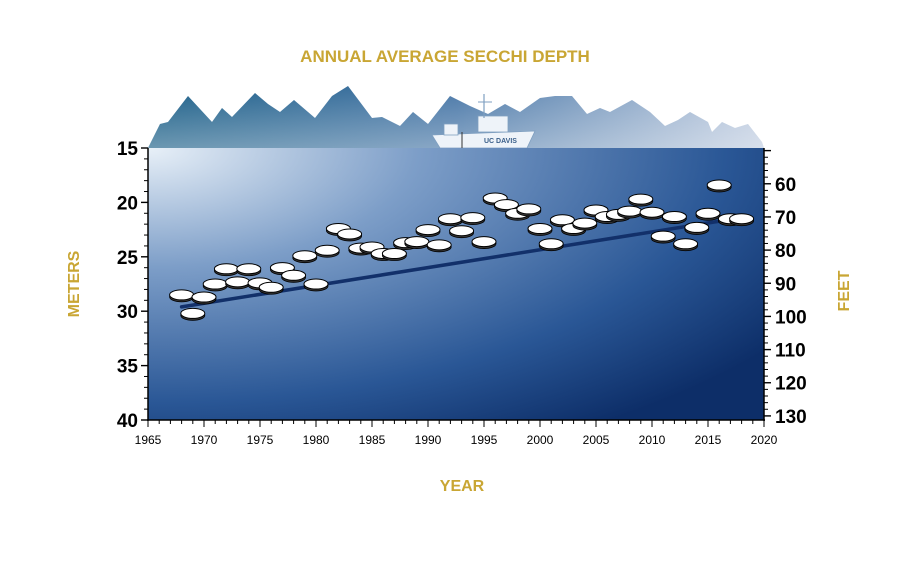  Describe the element at coordinates (791, 417) in the screenshot. I see `y-tick-label-feet: 130` at that location.